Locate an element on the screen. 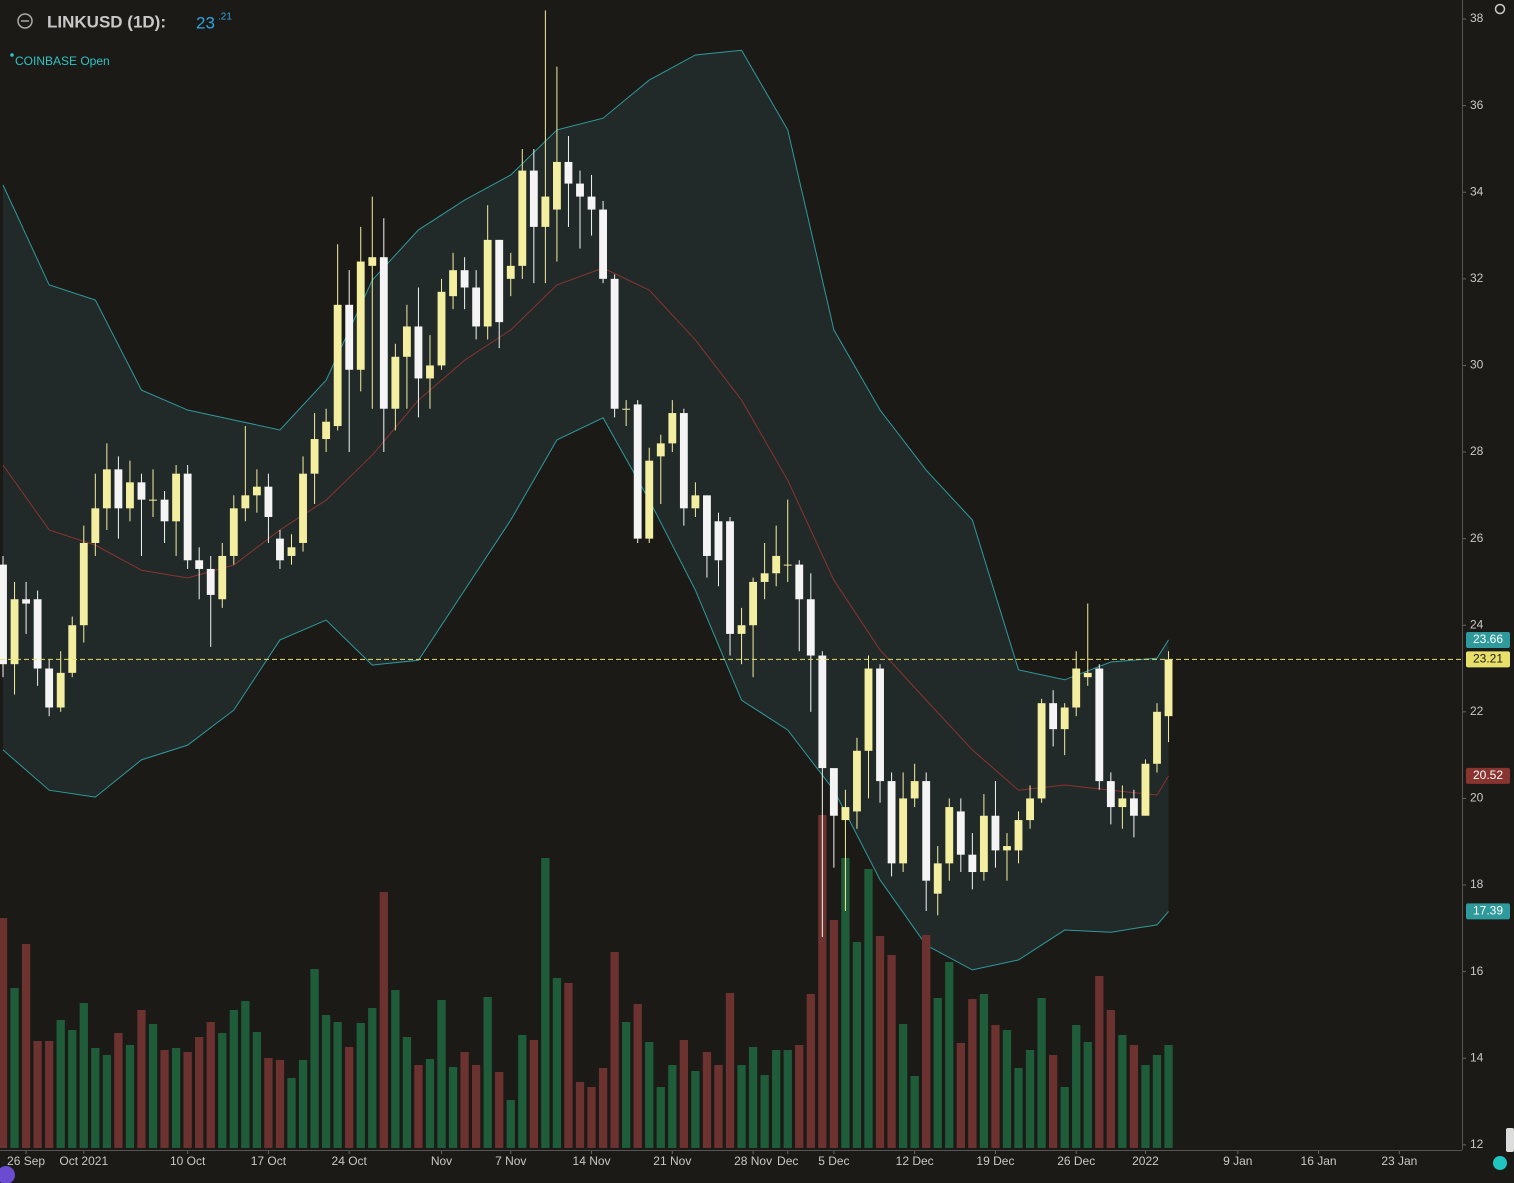 This screenshot has height=1183, width=1514. x-tick-label: 5 Dec is located at coordinates (833, 1161).